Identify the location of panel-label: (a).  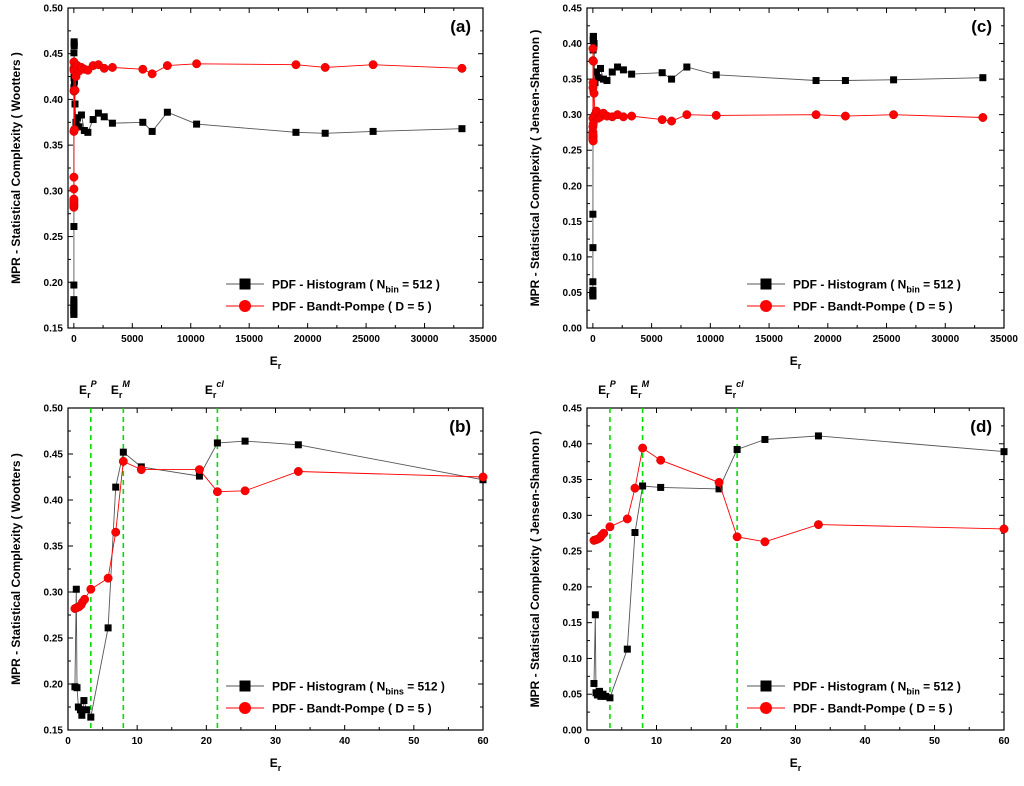
(460, 26).